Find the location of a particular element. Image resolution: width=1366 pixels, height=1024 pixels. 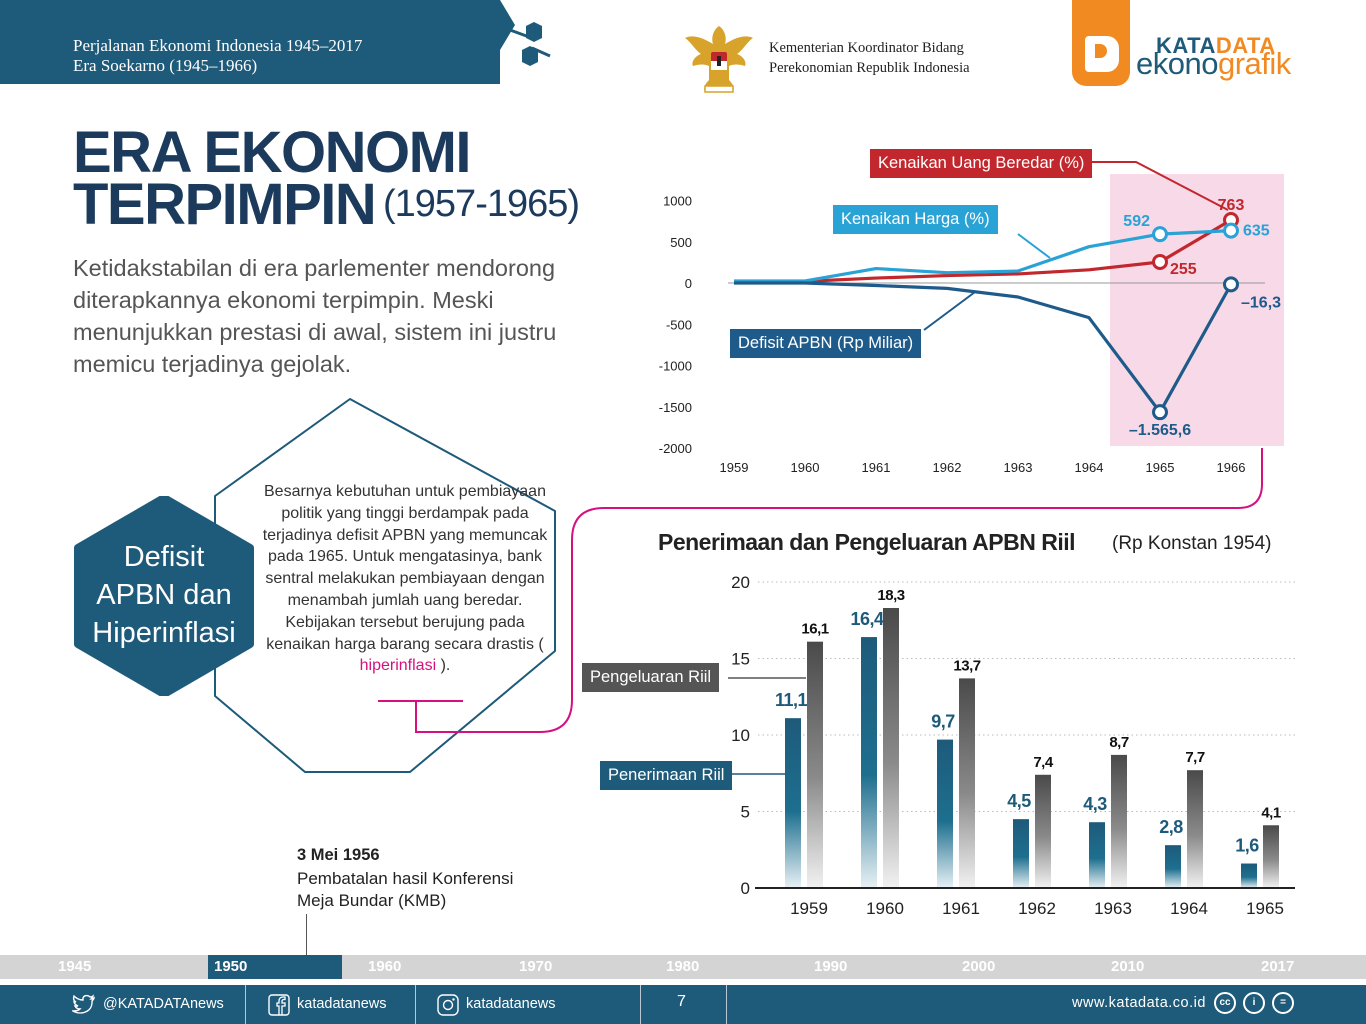

katadata-d-icon is located at coordinates (1102, 54).